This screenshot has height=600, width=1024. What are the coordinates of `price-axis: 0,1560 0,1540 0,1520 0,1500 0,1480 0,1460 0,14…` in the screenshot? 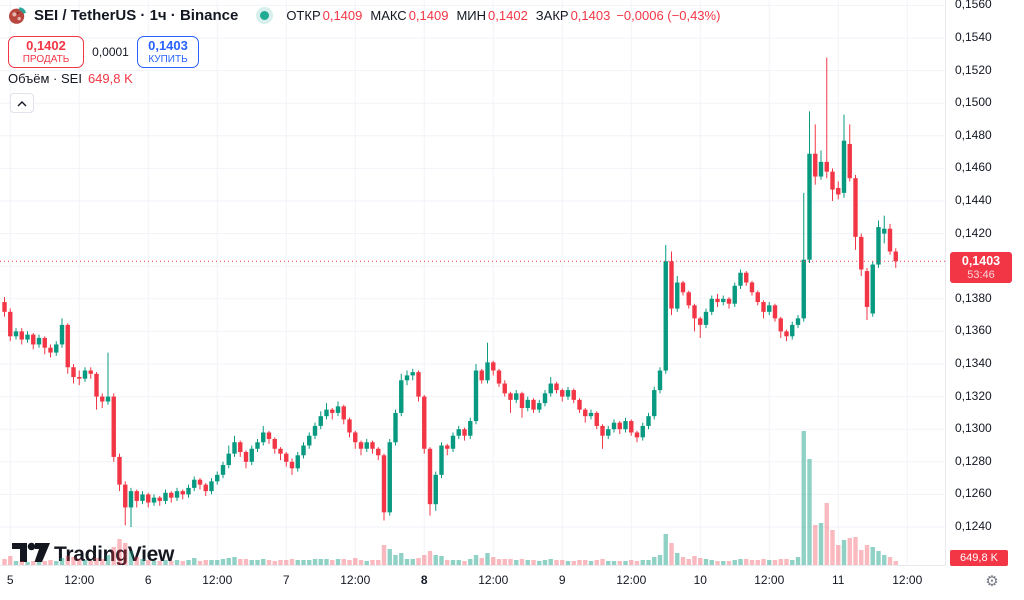 It's located at (984, 283).